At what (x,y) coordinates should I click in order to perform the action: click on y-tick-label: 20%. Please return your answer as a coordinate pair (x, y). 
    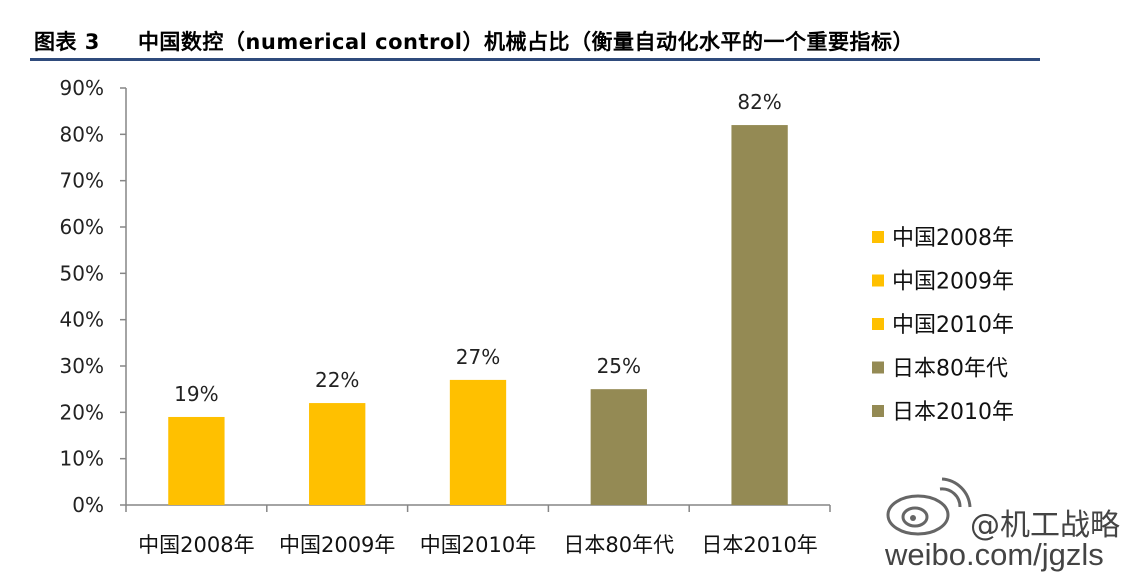
    Looking at the image, I should click on (82, 412).